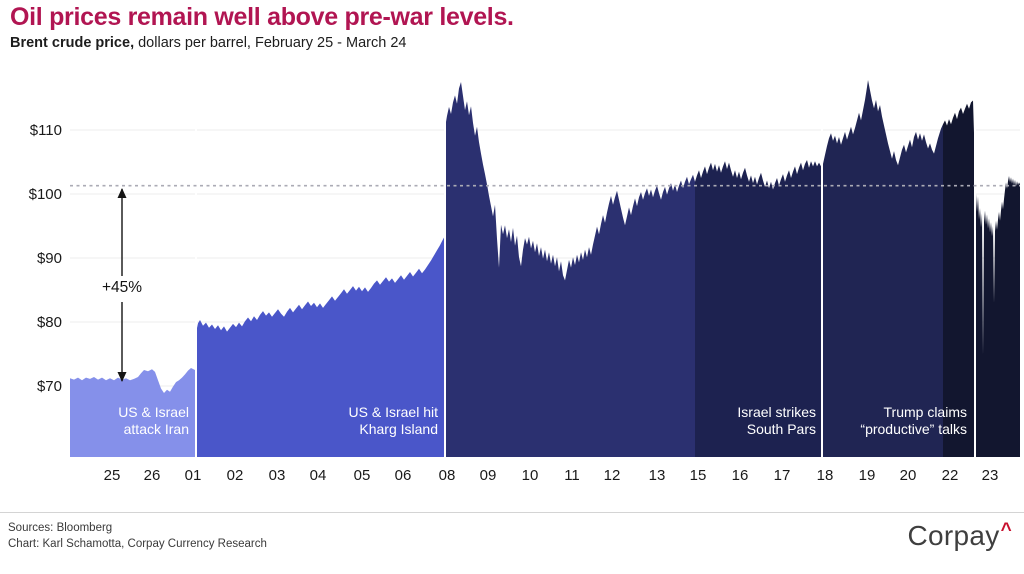 The image size is (1024, 574). Describe the element at coordinates (362, 475) in the screenshot. I see `x-axis-tick-label: 05` at that location.